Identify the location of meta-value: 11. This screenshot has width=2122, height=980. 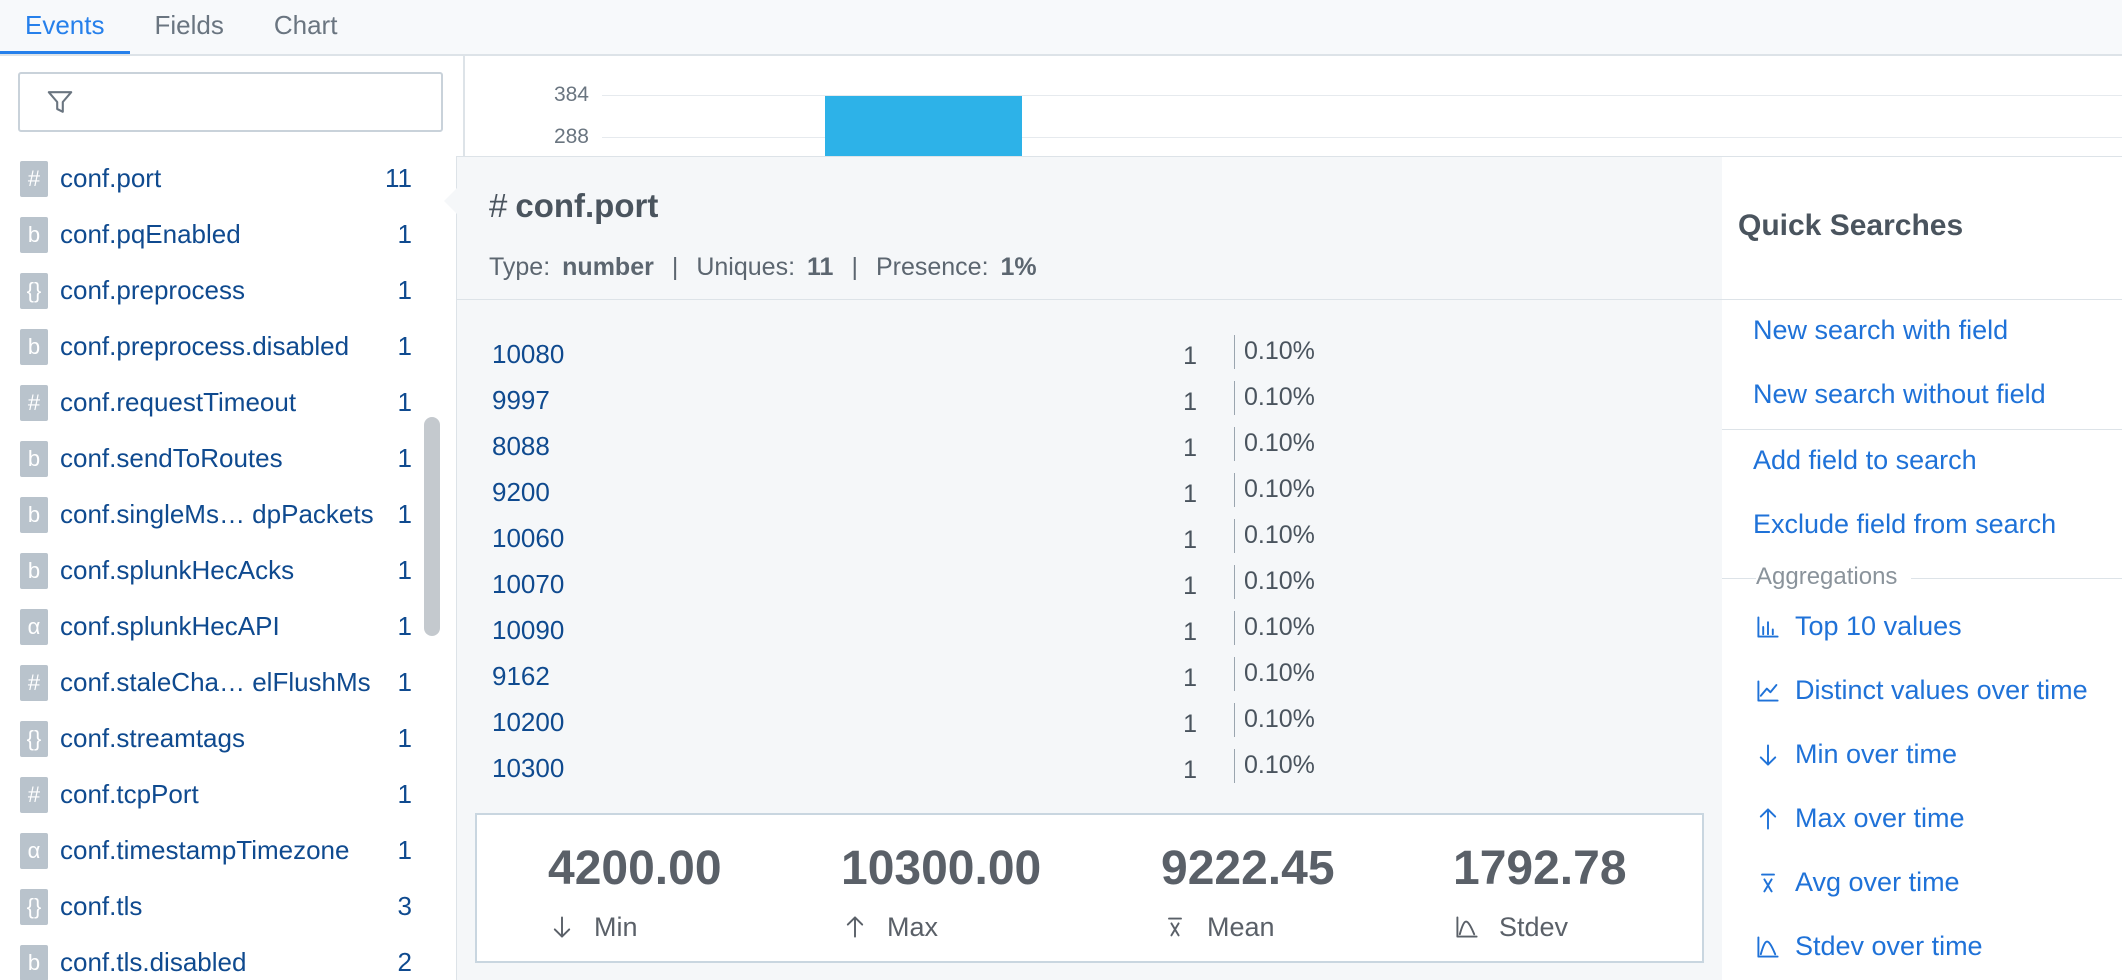
(820, 267).